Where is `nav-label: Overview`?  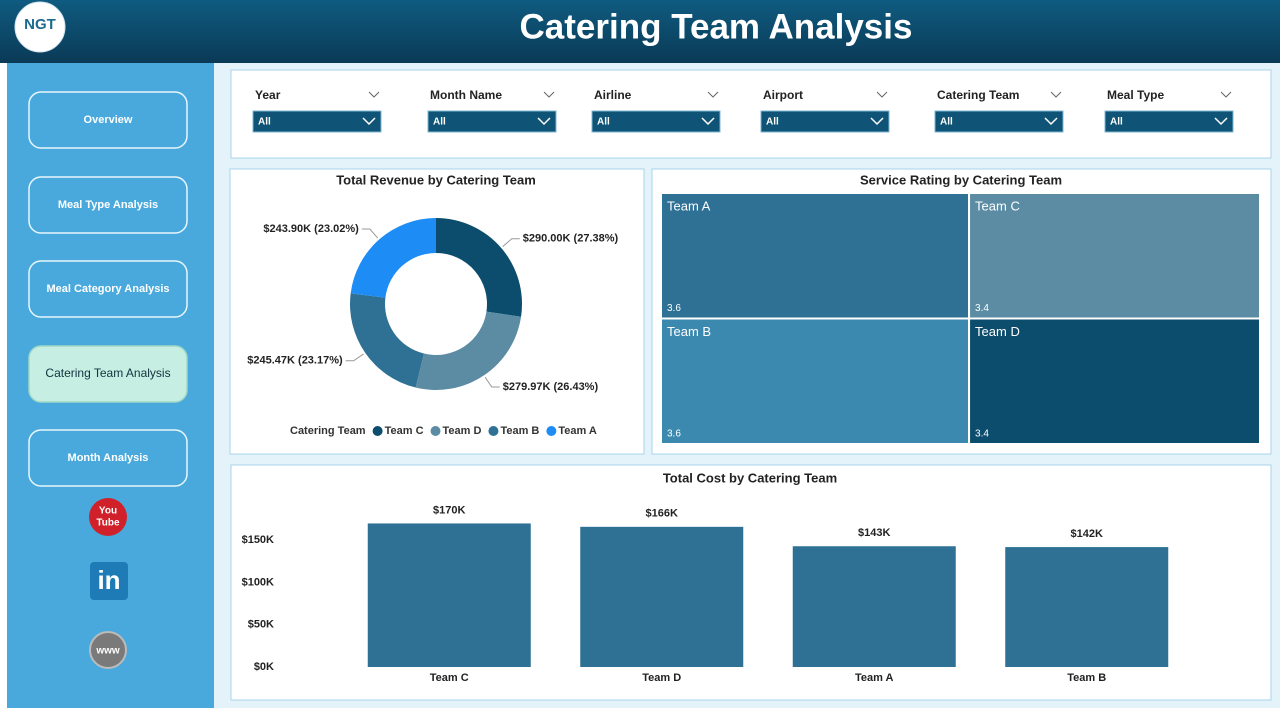
nav-label: Overview is located at coordinates (108, 120).